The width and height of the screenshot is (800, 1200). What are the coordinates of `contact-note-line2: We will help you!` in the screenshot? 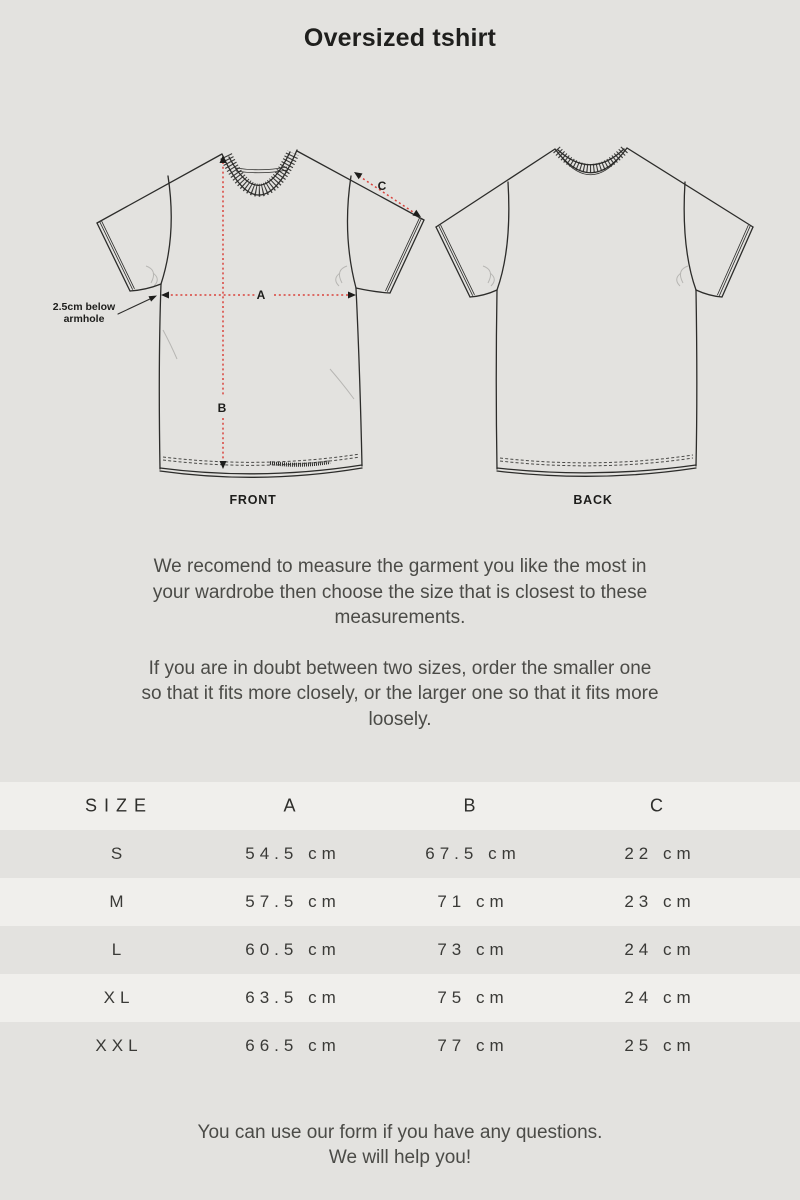 It's located at (400, 1157).